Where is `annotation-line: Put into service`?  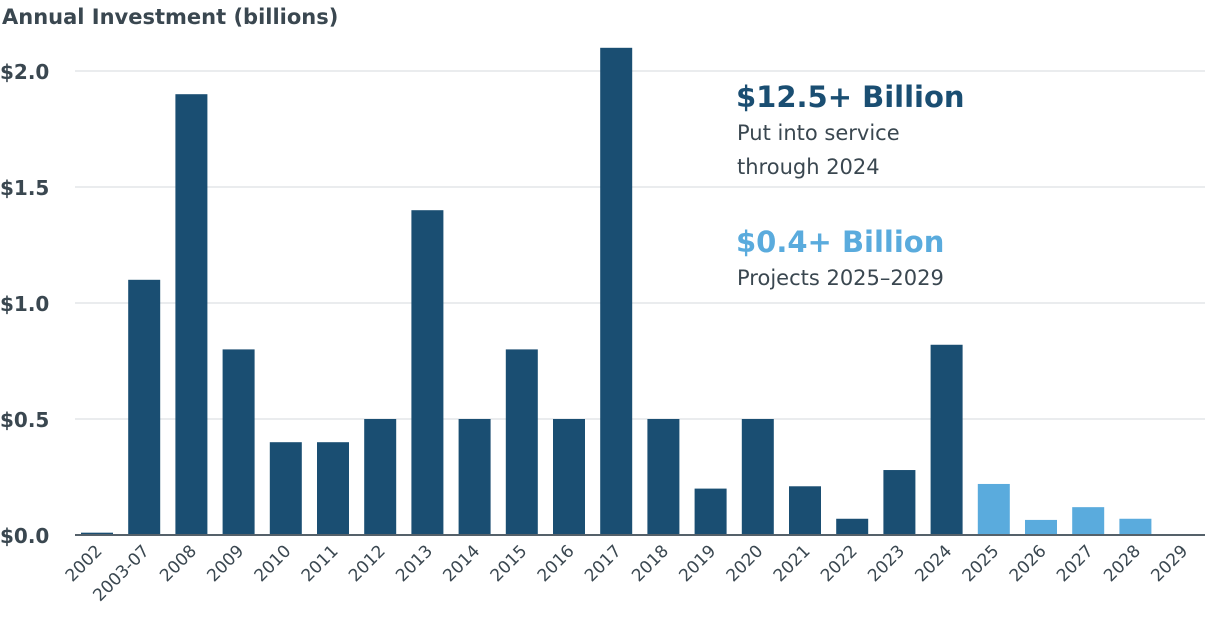
annotation-line: Put into service is located at coordinates (818, 133).